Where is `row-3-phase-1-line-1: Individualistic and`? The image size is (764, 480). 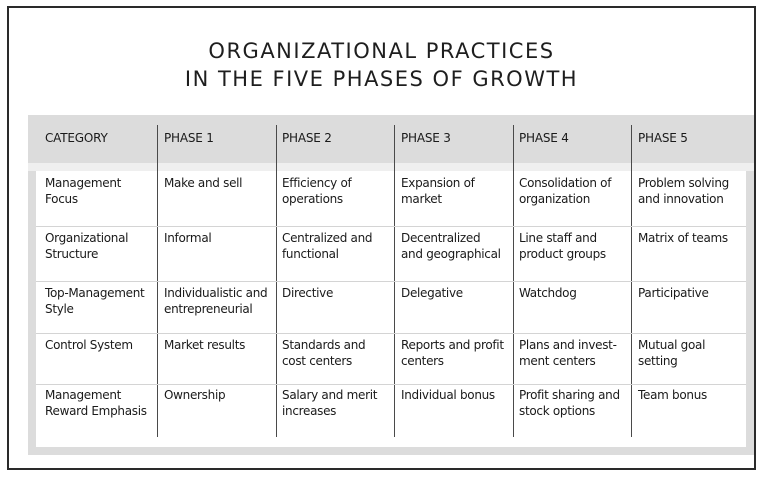
row-3-phase-1-line-1: Individualistic and is located at coordinates (216, 293).